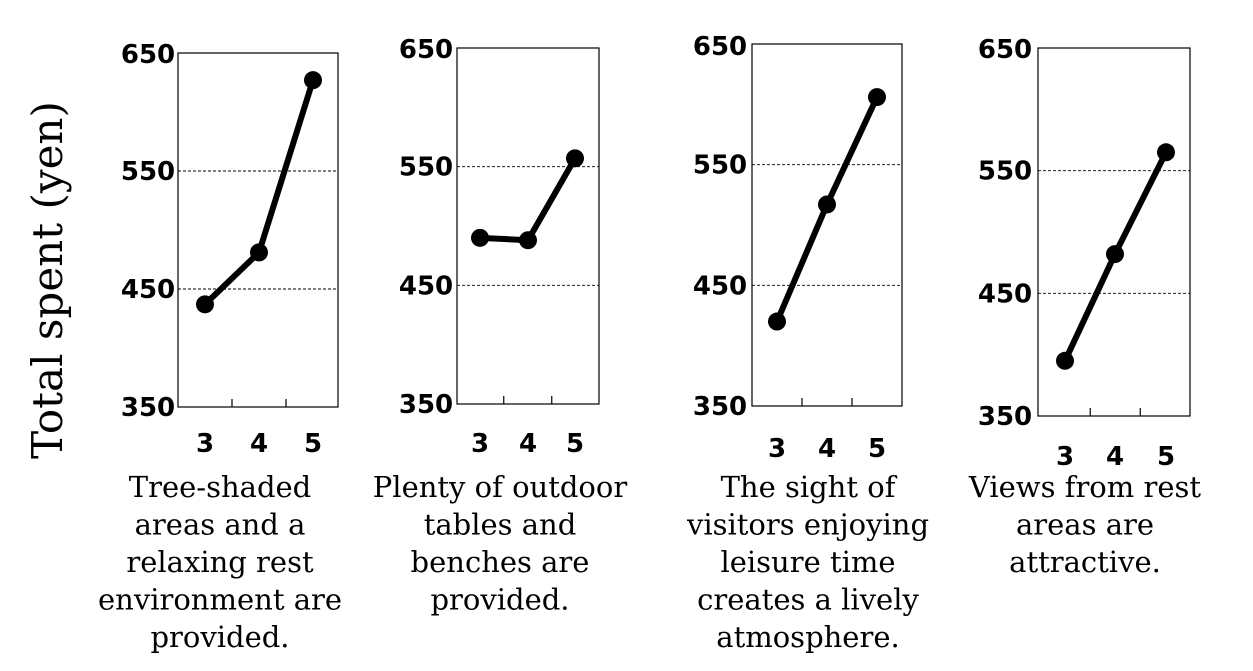 The image size is (1253, 671). I want to click on panel-caption-line: The sight of, so click(809, 487).